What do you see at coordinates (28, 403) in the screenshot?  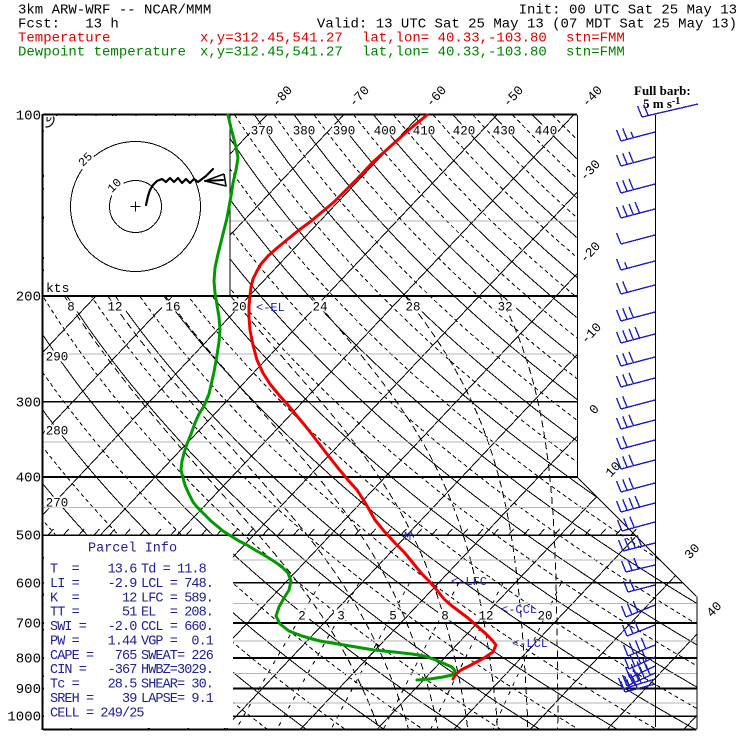 I see `svg-text: 300` at bounding box center [28, 403].